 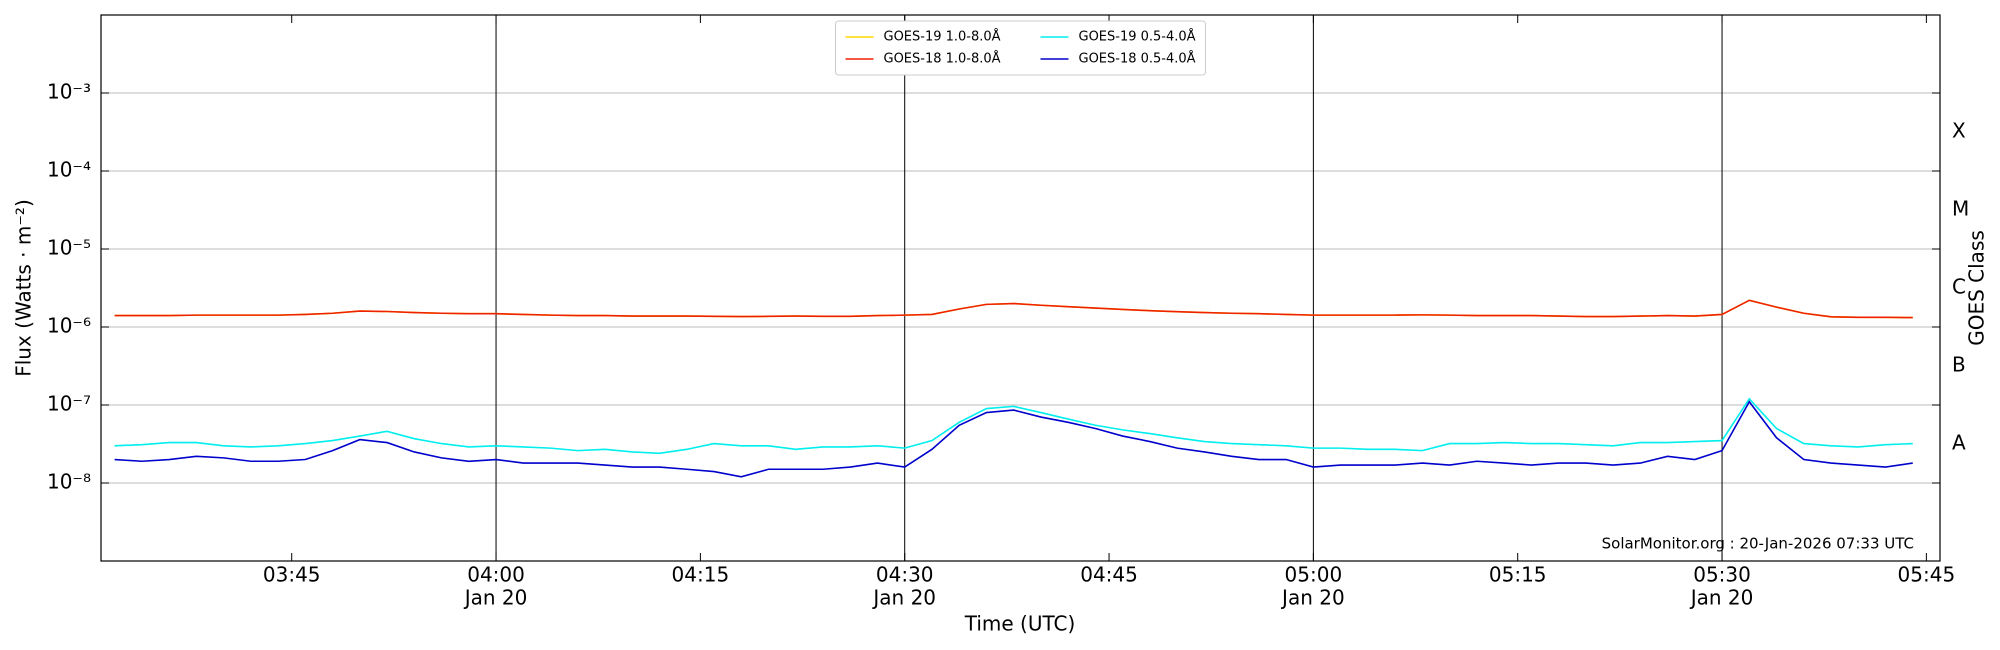 What do you see at coordinates (1722, 575) in the screenshot?
I see `x-tick-label: 05:30` at bounding box center [1722, 575].